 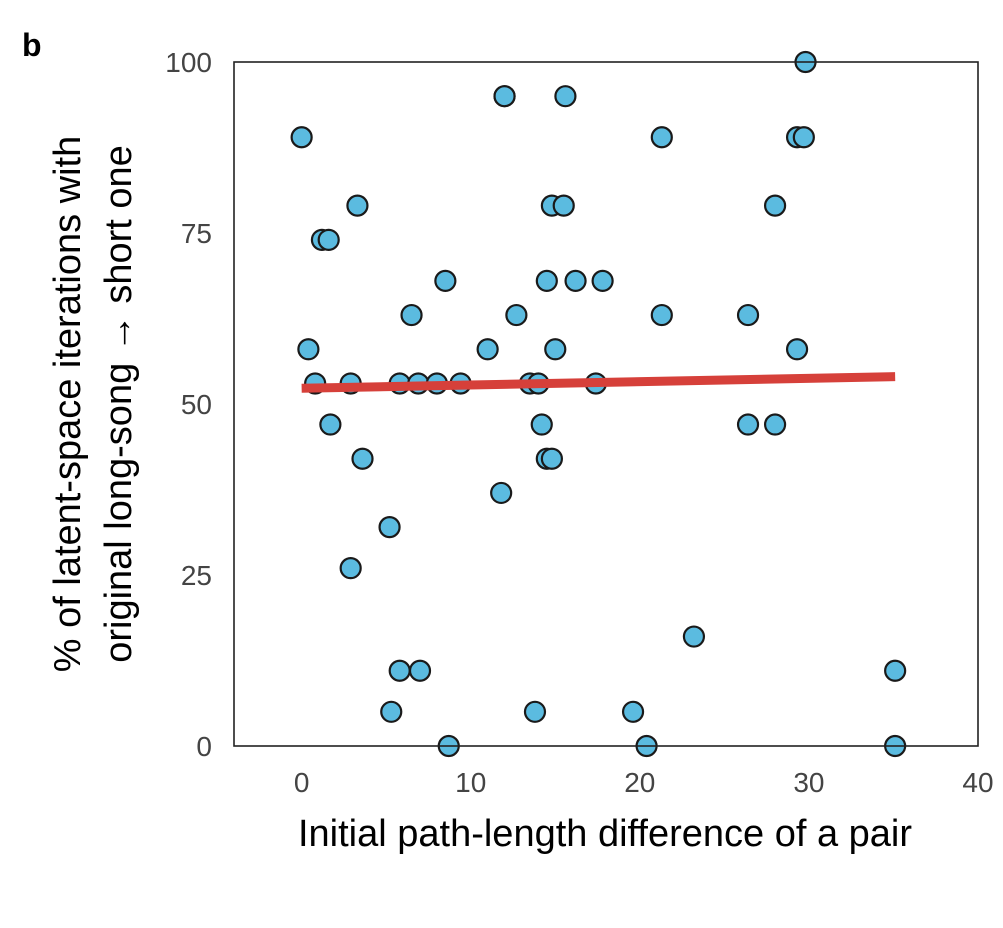 I want to click on y-axis-ticks: 0 25 50 75 100, so click(x=188, y=404).